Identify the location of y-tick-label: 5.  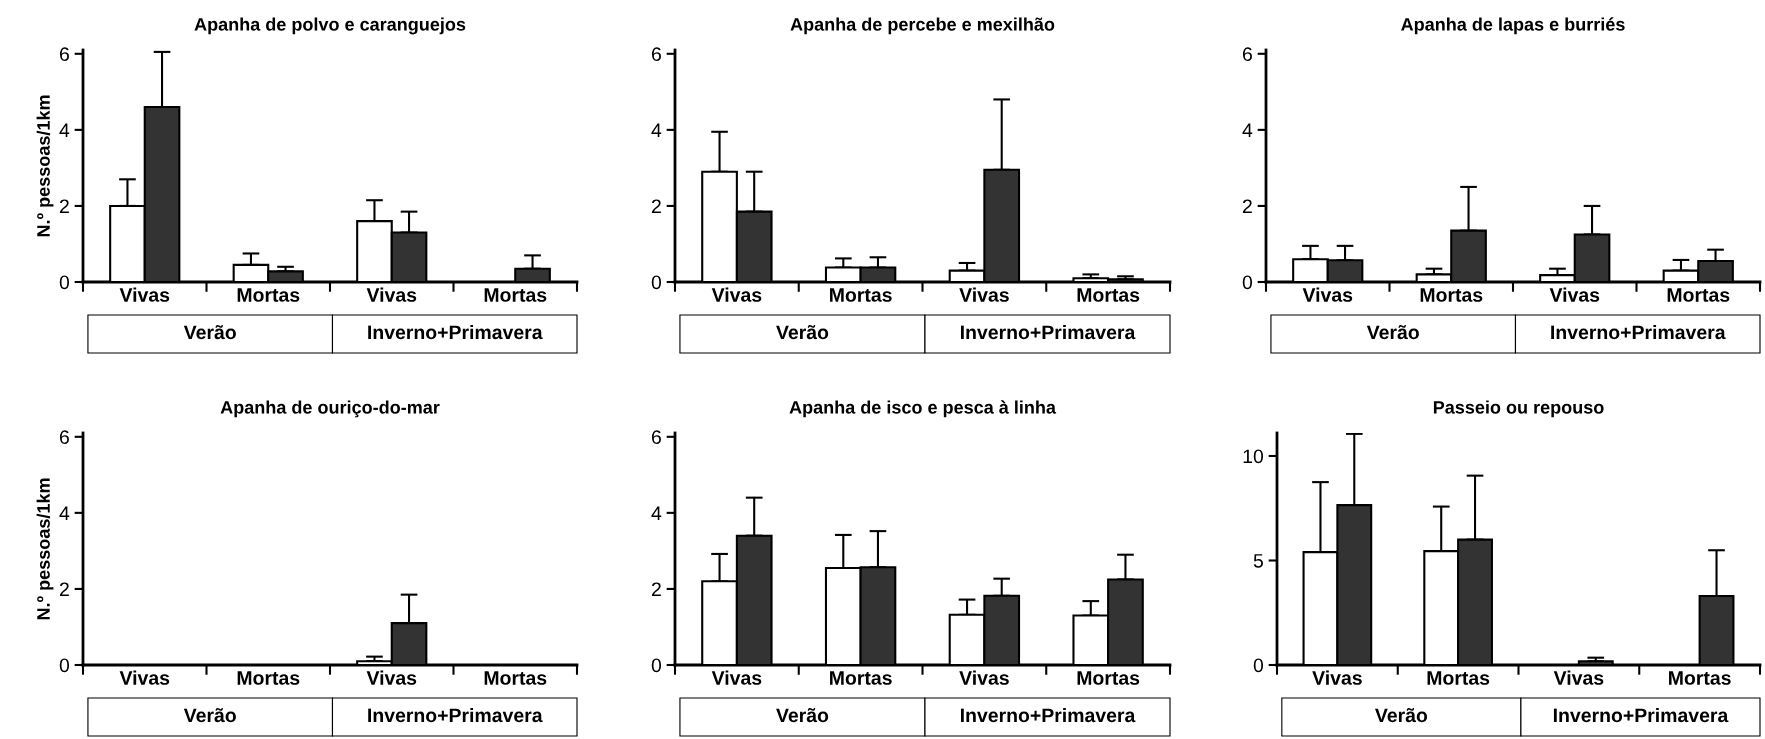
(1258, 561).